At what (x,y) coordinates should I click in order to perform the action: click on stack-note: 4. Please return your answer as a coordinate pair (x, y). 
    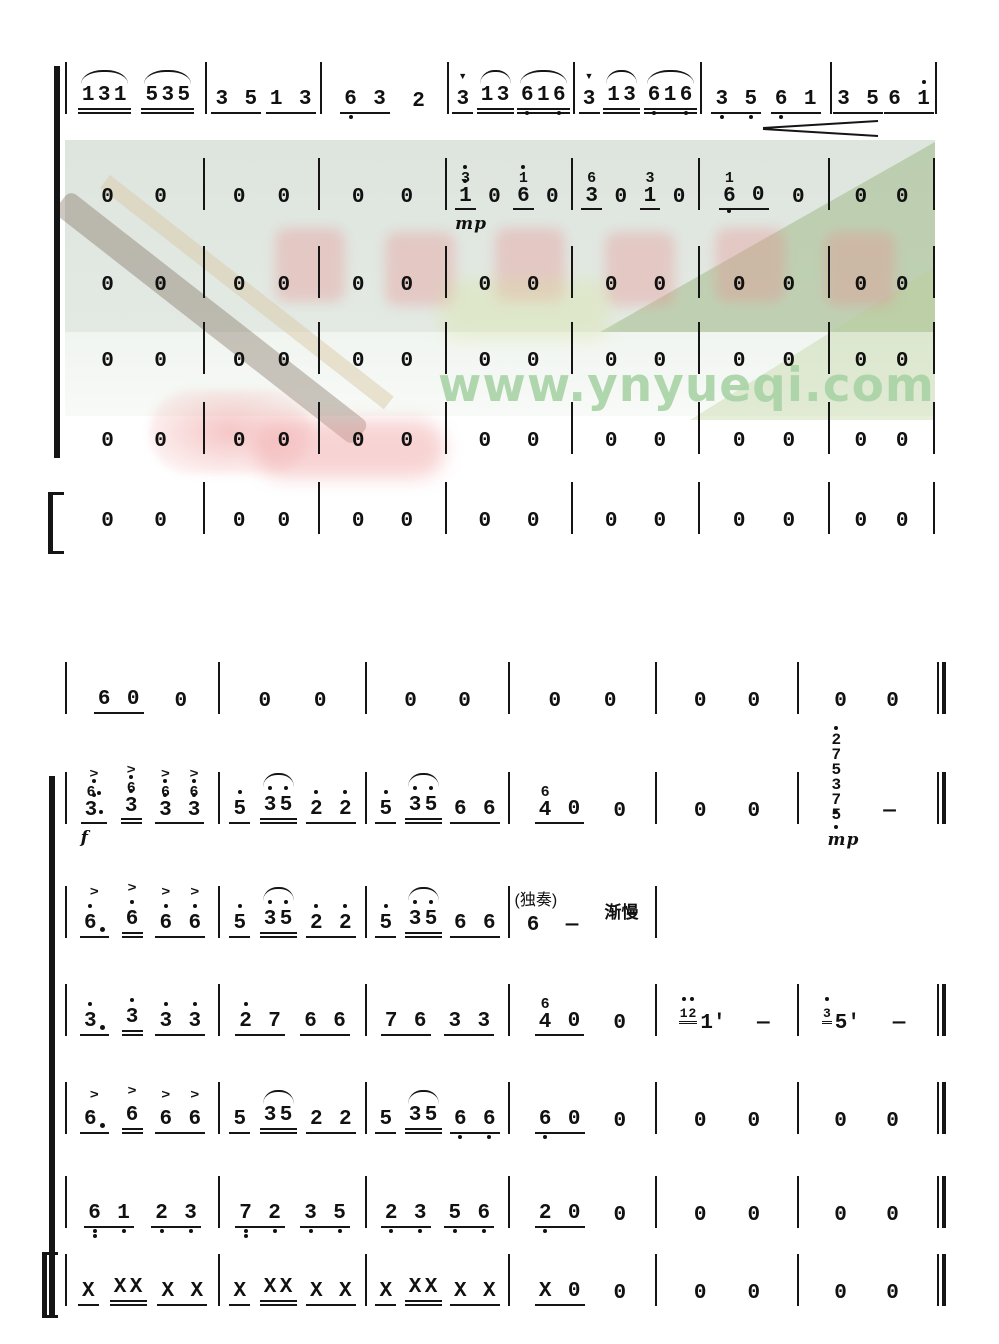
    Looking at the image, I should click on (545, 810).